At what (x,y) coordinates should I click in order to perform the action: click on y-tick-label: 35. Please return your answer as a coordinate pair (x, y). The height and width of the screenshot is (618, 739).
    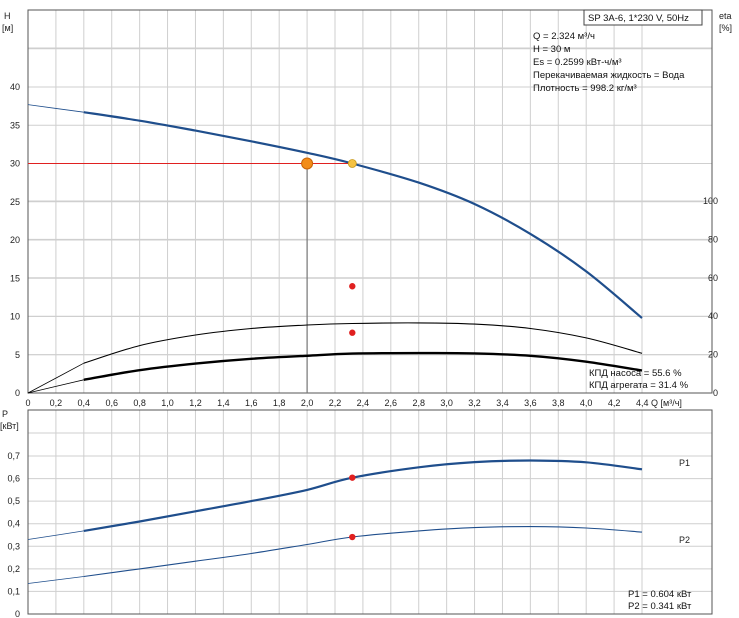
    Looking at the image, I should click on (15, 125).